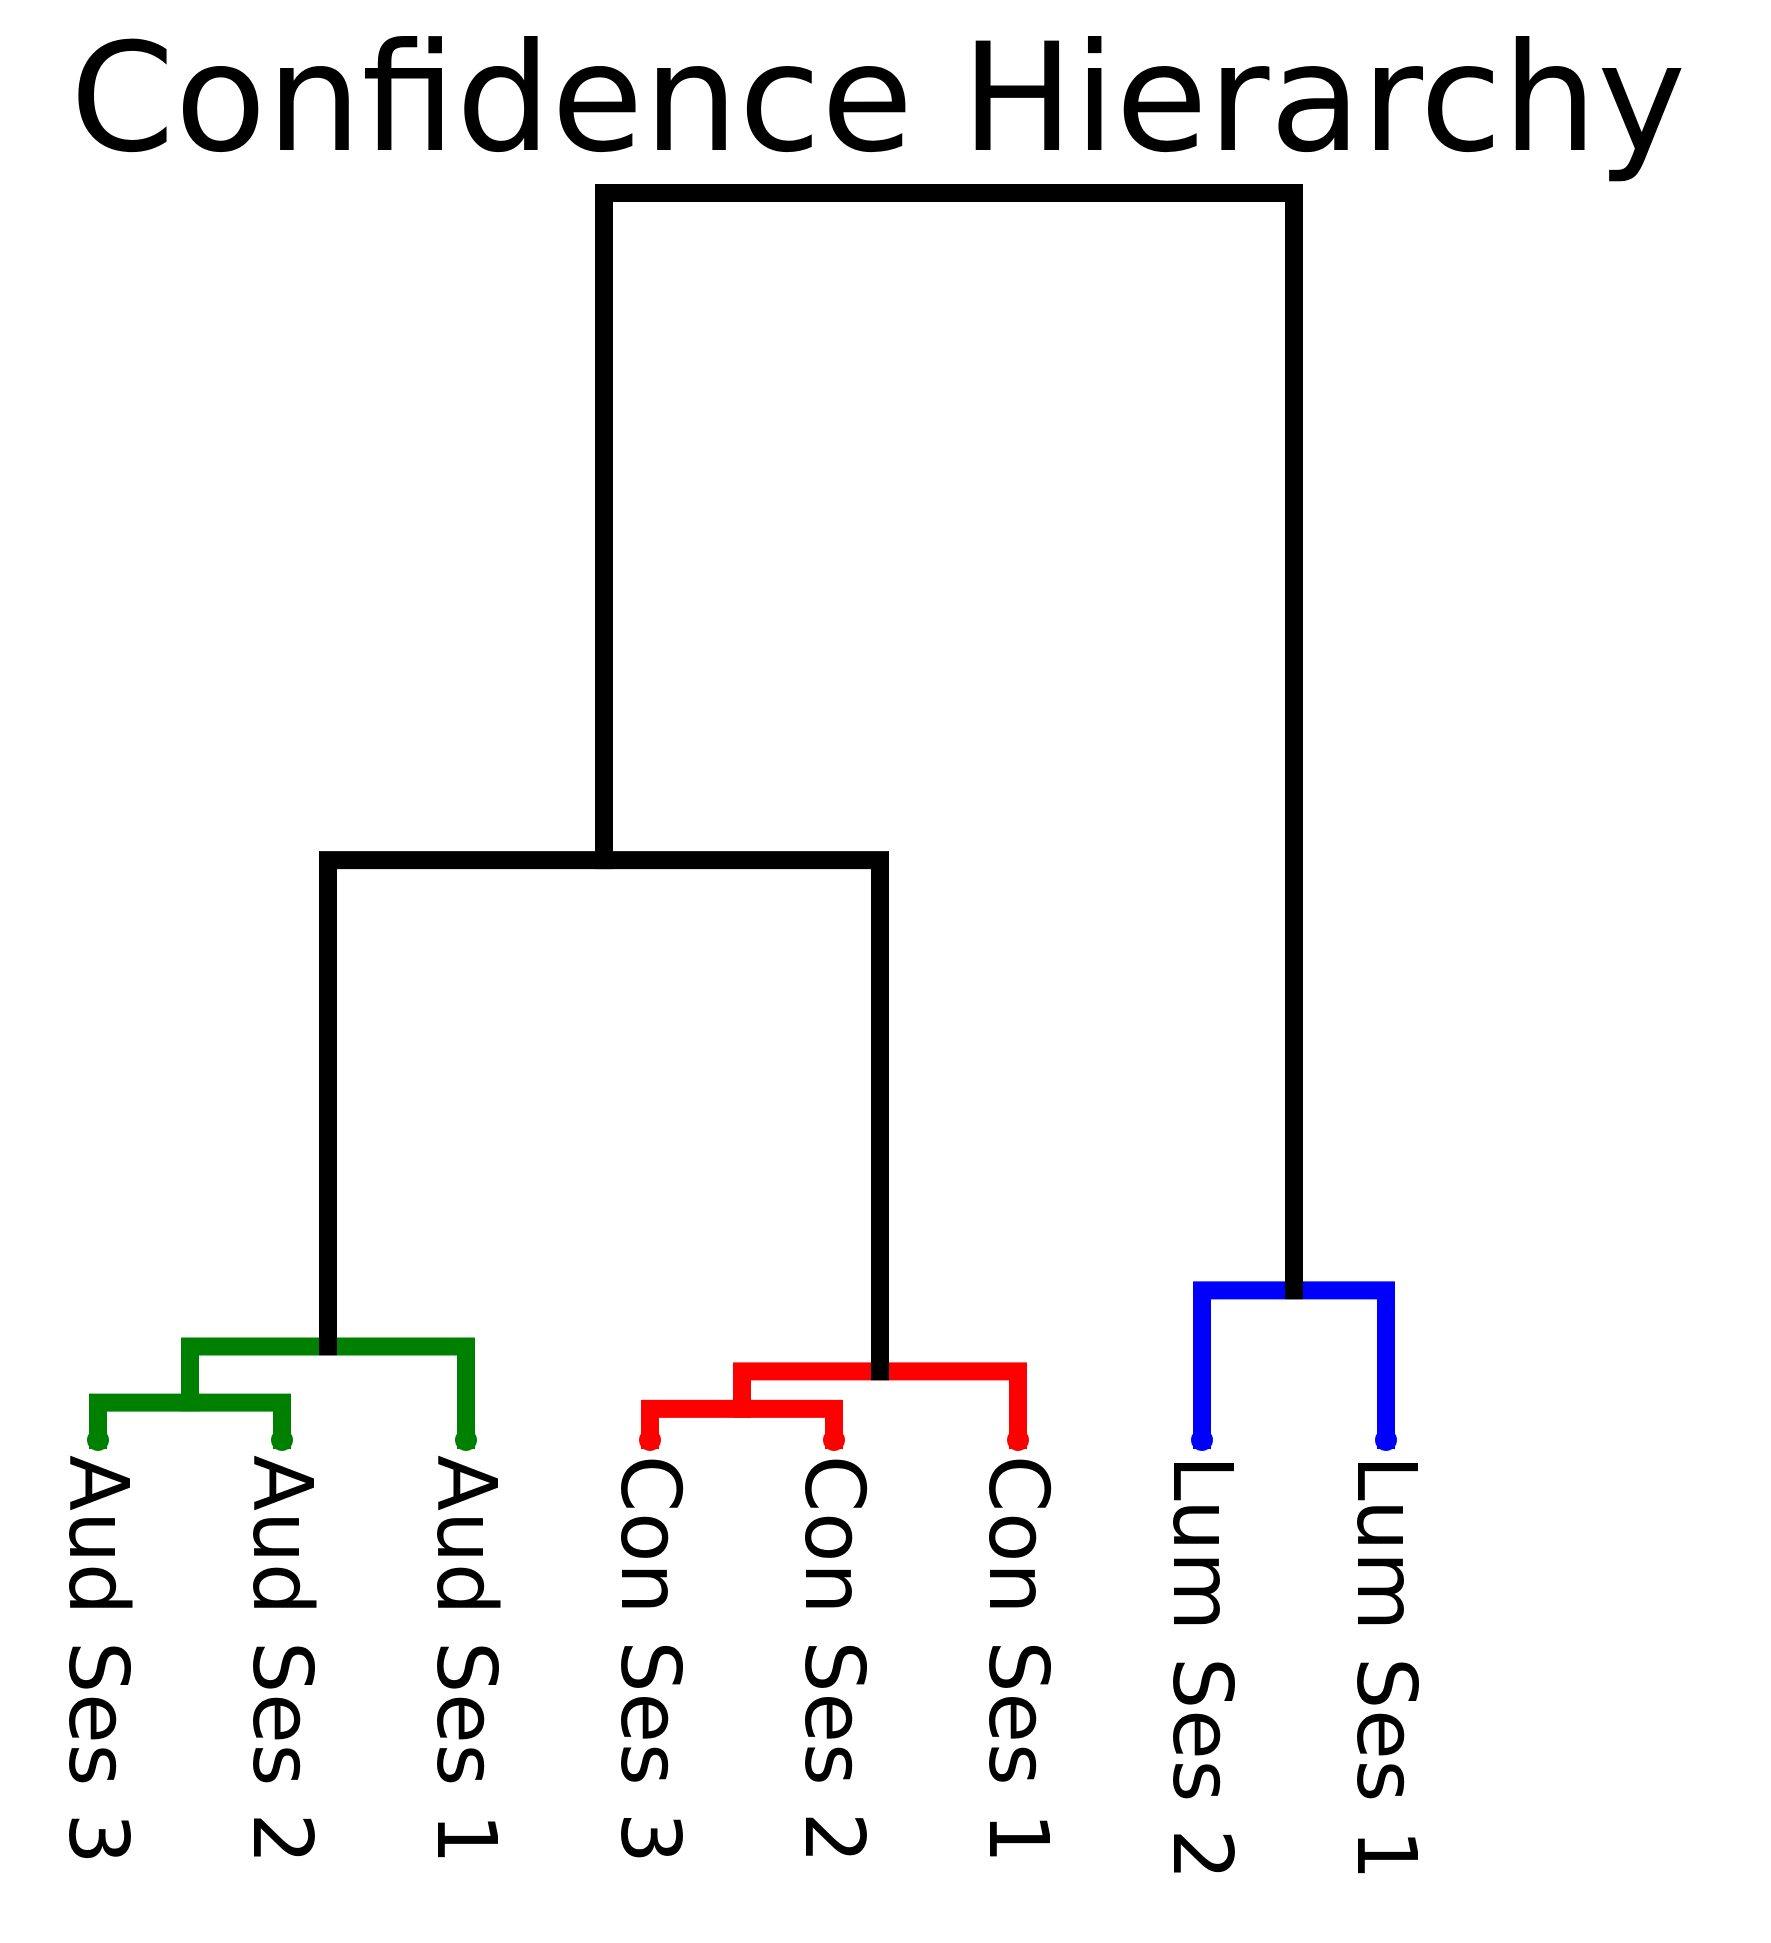 The width and height of the screenshot is (1771, 1943). I want to click on chart-title: Confidence Hierarchy, so click(878, 99).